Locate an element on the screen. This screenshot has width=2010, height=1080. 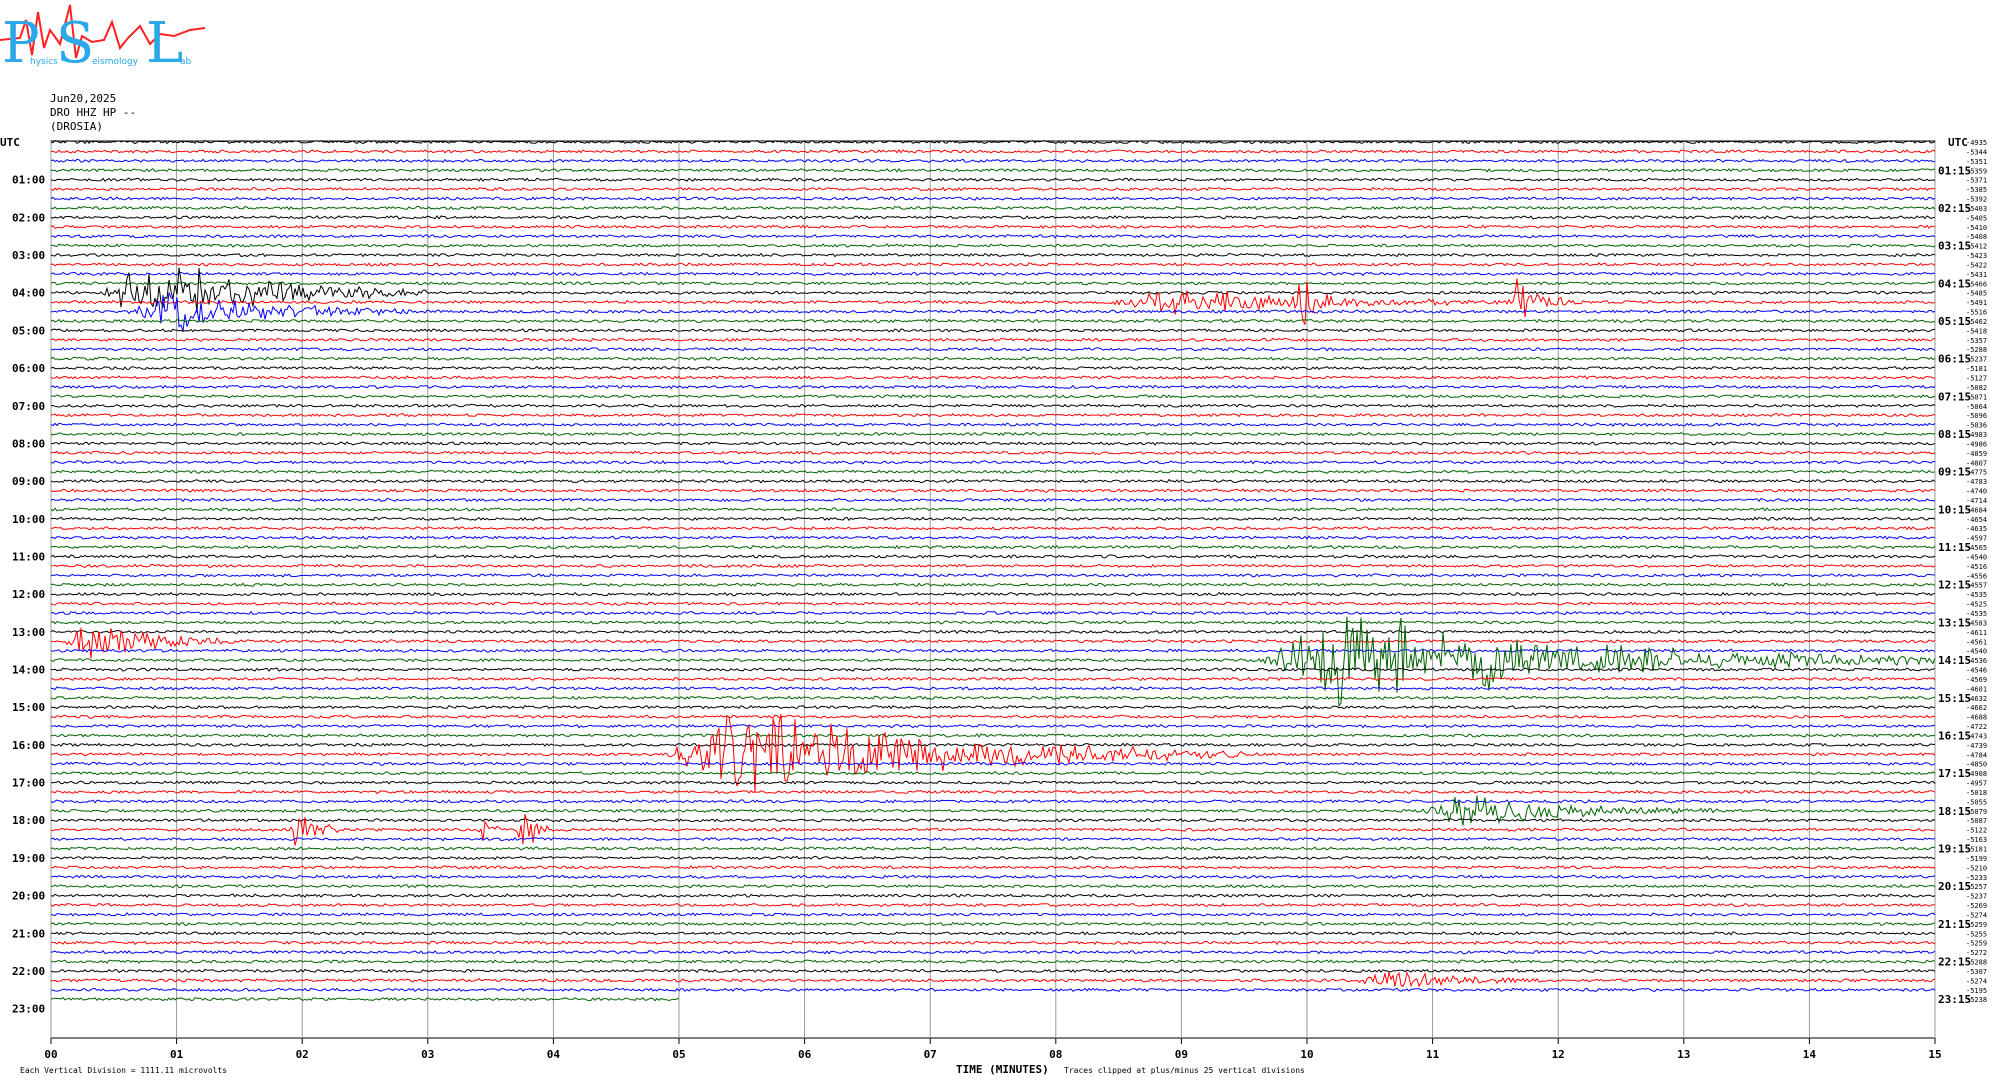
trace-mean-label: -5163 is located at coordinates (1976, 840).